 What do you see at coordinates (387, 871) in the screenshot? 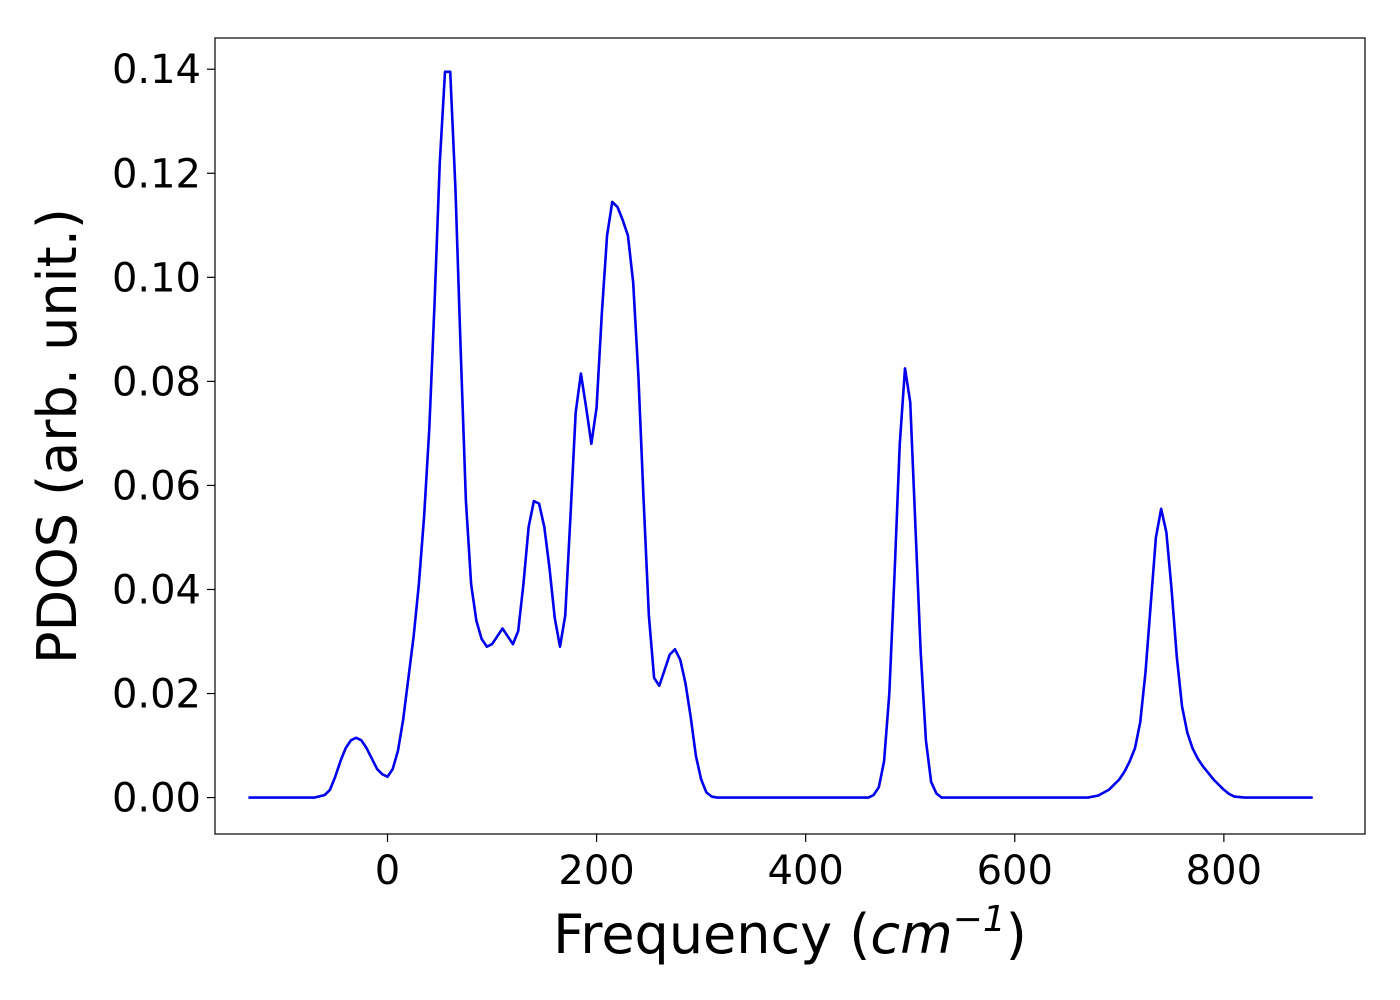
I see `x-tick-label: 0` at bounding box center [387, 871].